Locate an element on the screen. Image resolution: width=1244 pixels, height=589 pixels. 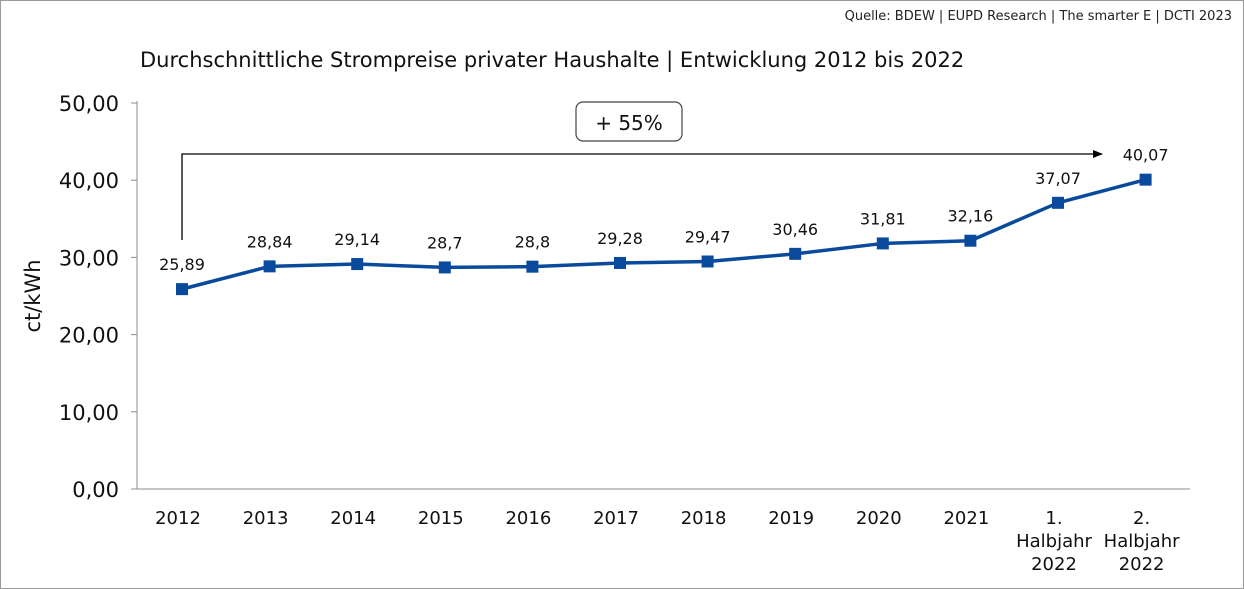
data-label: 29,14 is located at coordinates (357, 239).